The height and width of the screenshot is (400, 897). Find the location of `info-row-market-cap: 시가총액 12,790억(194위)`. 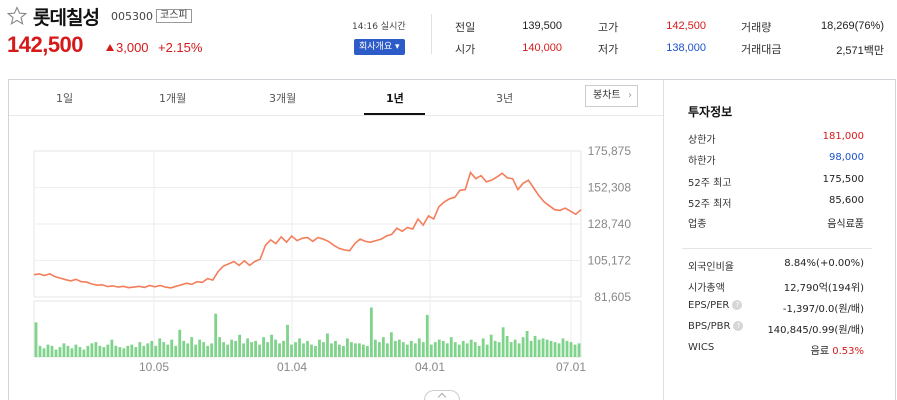

info-row-market-cap: 시가총액 12,790억(194위) is located at coordinates (776, 286).